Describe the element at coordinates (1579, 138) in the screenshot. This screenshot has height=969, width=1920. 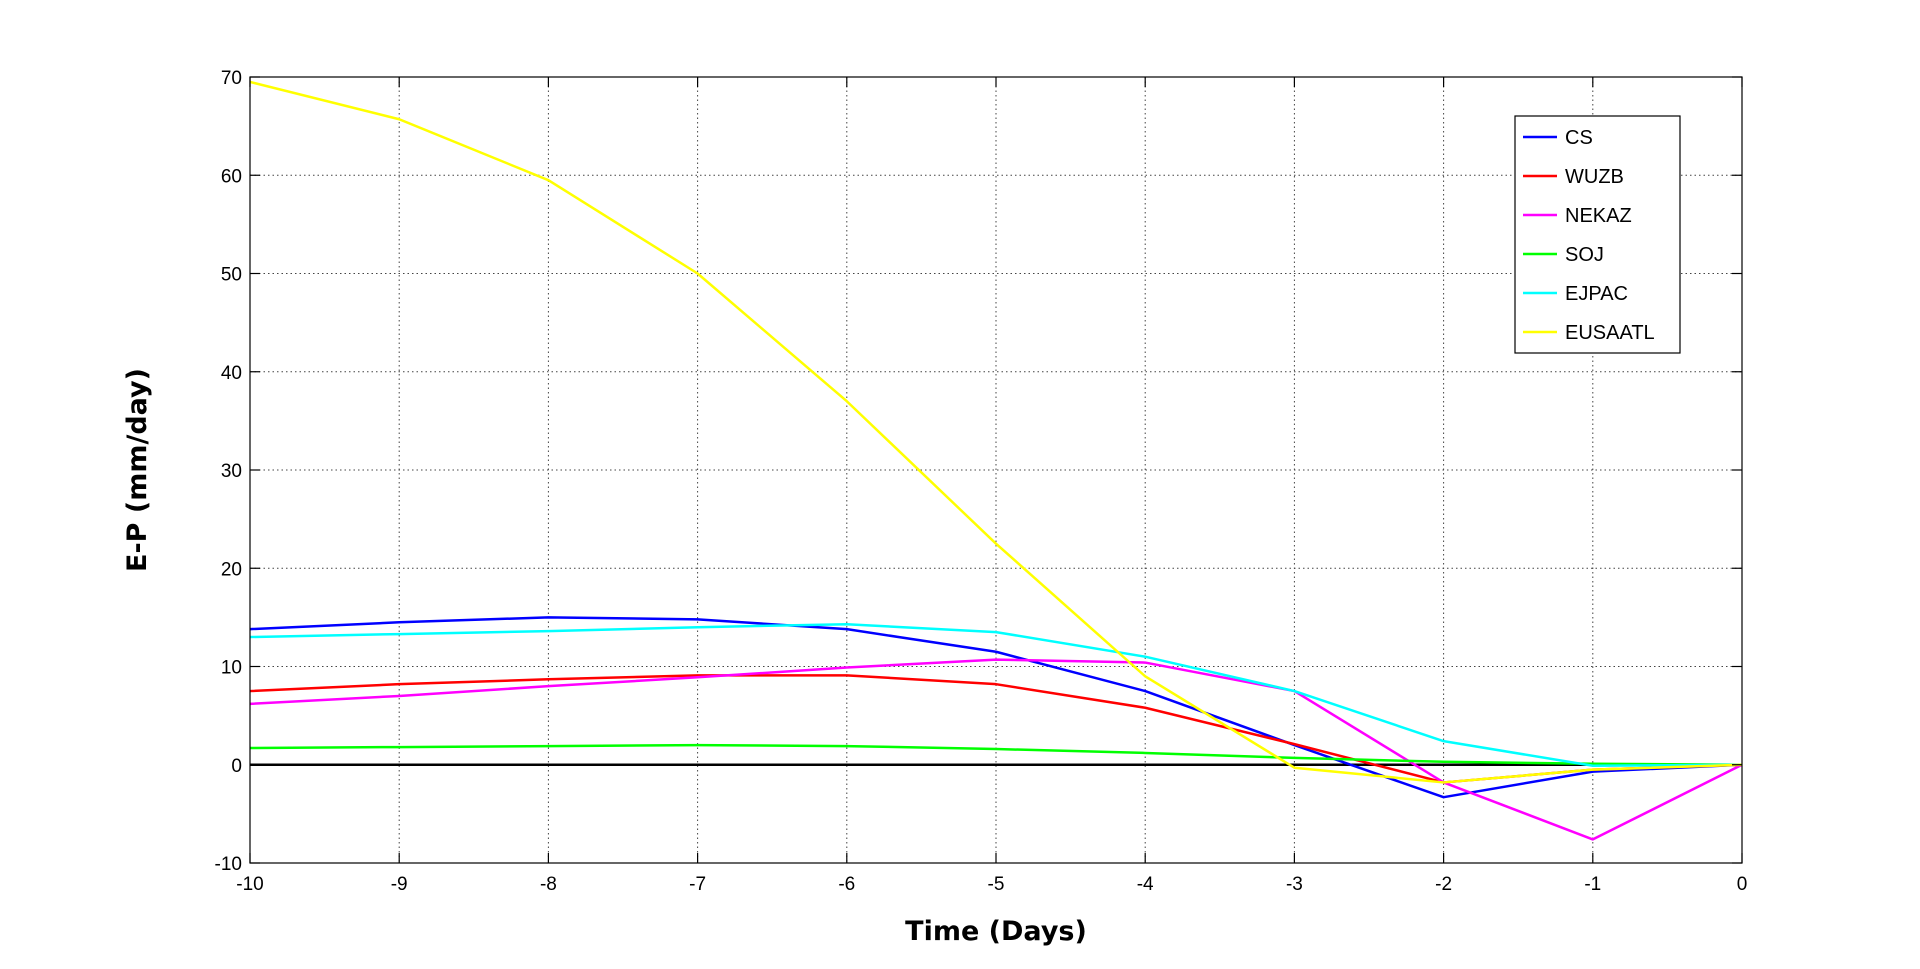
I see `legend-label-cs: CS` at that location.